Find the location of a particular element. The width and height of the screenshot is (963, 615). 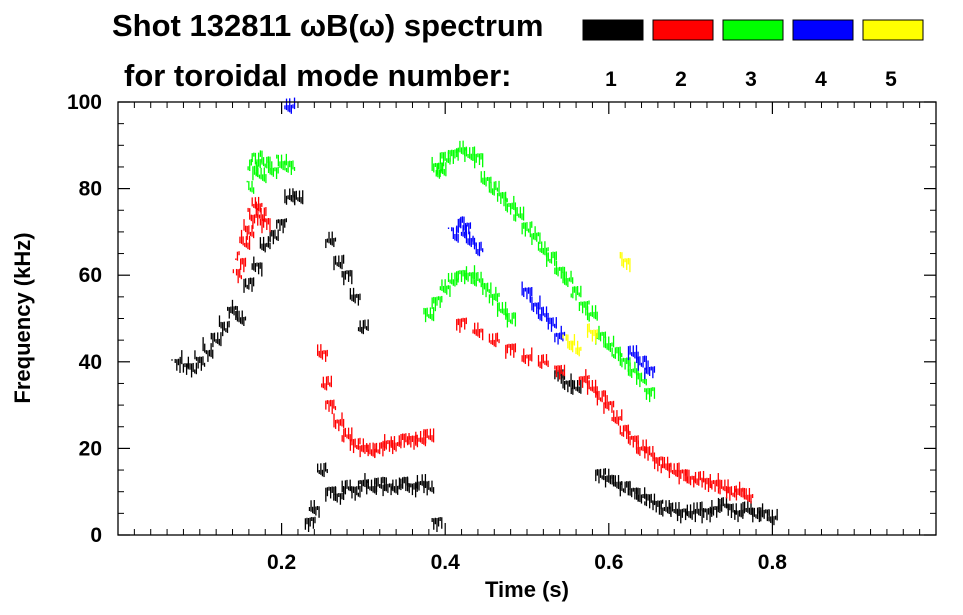

data-point-n=2-2 is located at coordinates (245, 239).